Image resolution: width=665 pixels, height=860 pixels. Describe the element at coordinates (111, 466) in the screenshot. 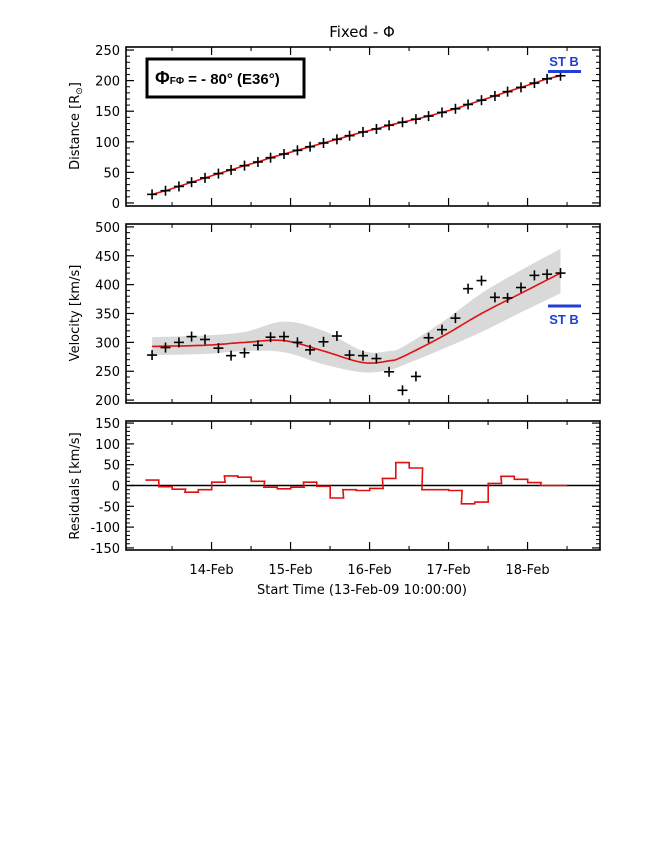

I see `residuals-ytick-label: 50` at that location.